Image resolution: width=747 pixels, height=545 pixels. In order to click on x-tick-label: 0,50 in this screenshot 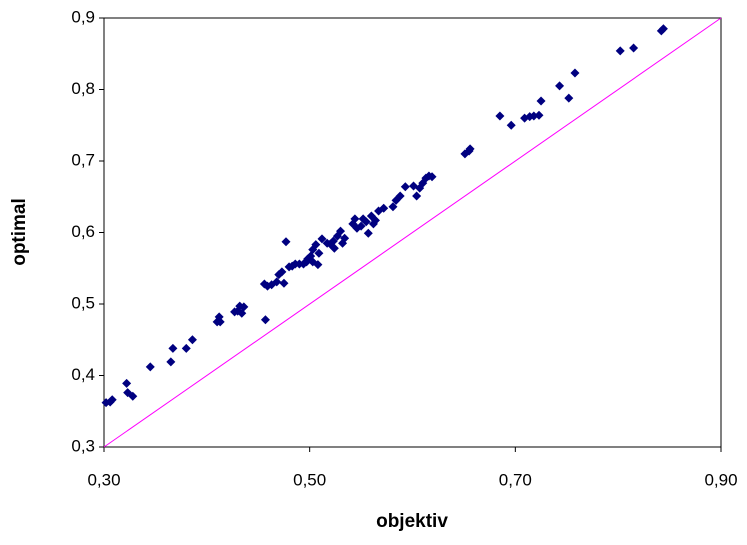, I will do `click(309, 479)`.